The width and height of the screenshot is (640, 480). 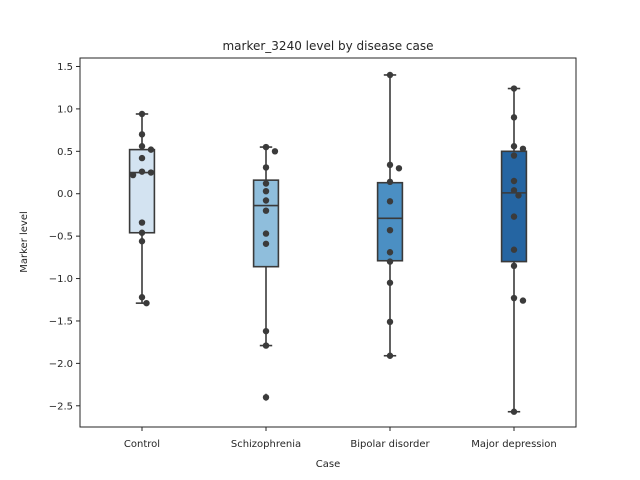 What do you see at coordinates (61, 406) in the screenshot?
I see `y-tick-label: −2.5` at bounding box center [61, 406].